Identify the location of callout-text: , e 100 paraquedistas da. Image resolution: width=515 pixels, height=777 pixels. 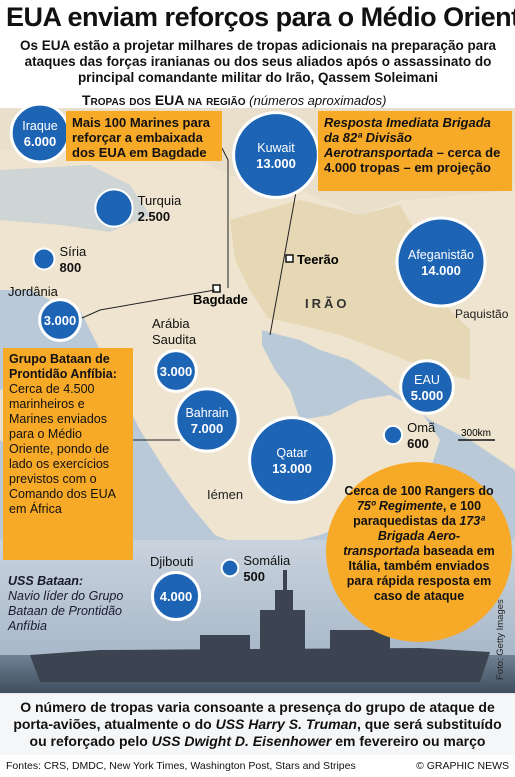
(417, 513).